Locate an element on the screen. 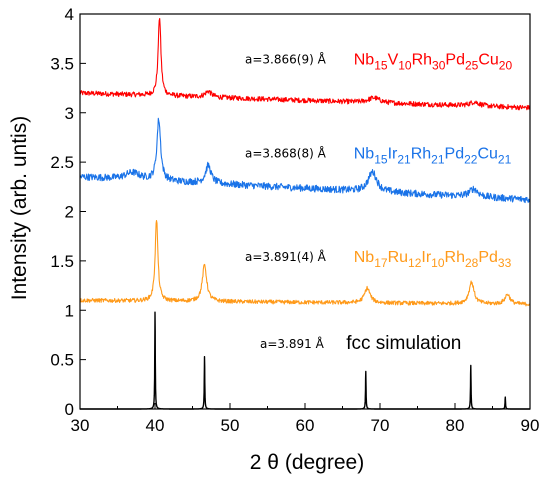 This screenshot has width=550, height=479. element-subscript: 22 is located at coordinates (471, 159).